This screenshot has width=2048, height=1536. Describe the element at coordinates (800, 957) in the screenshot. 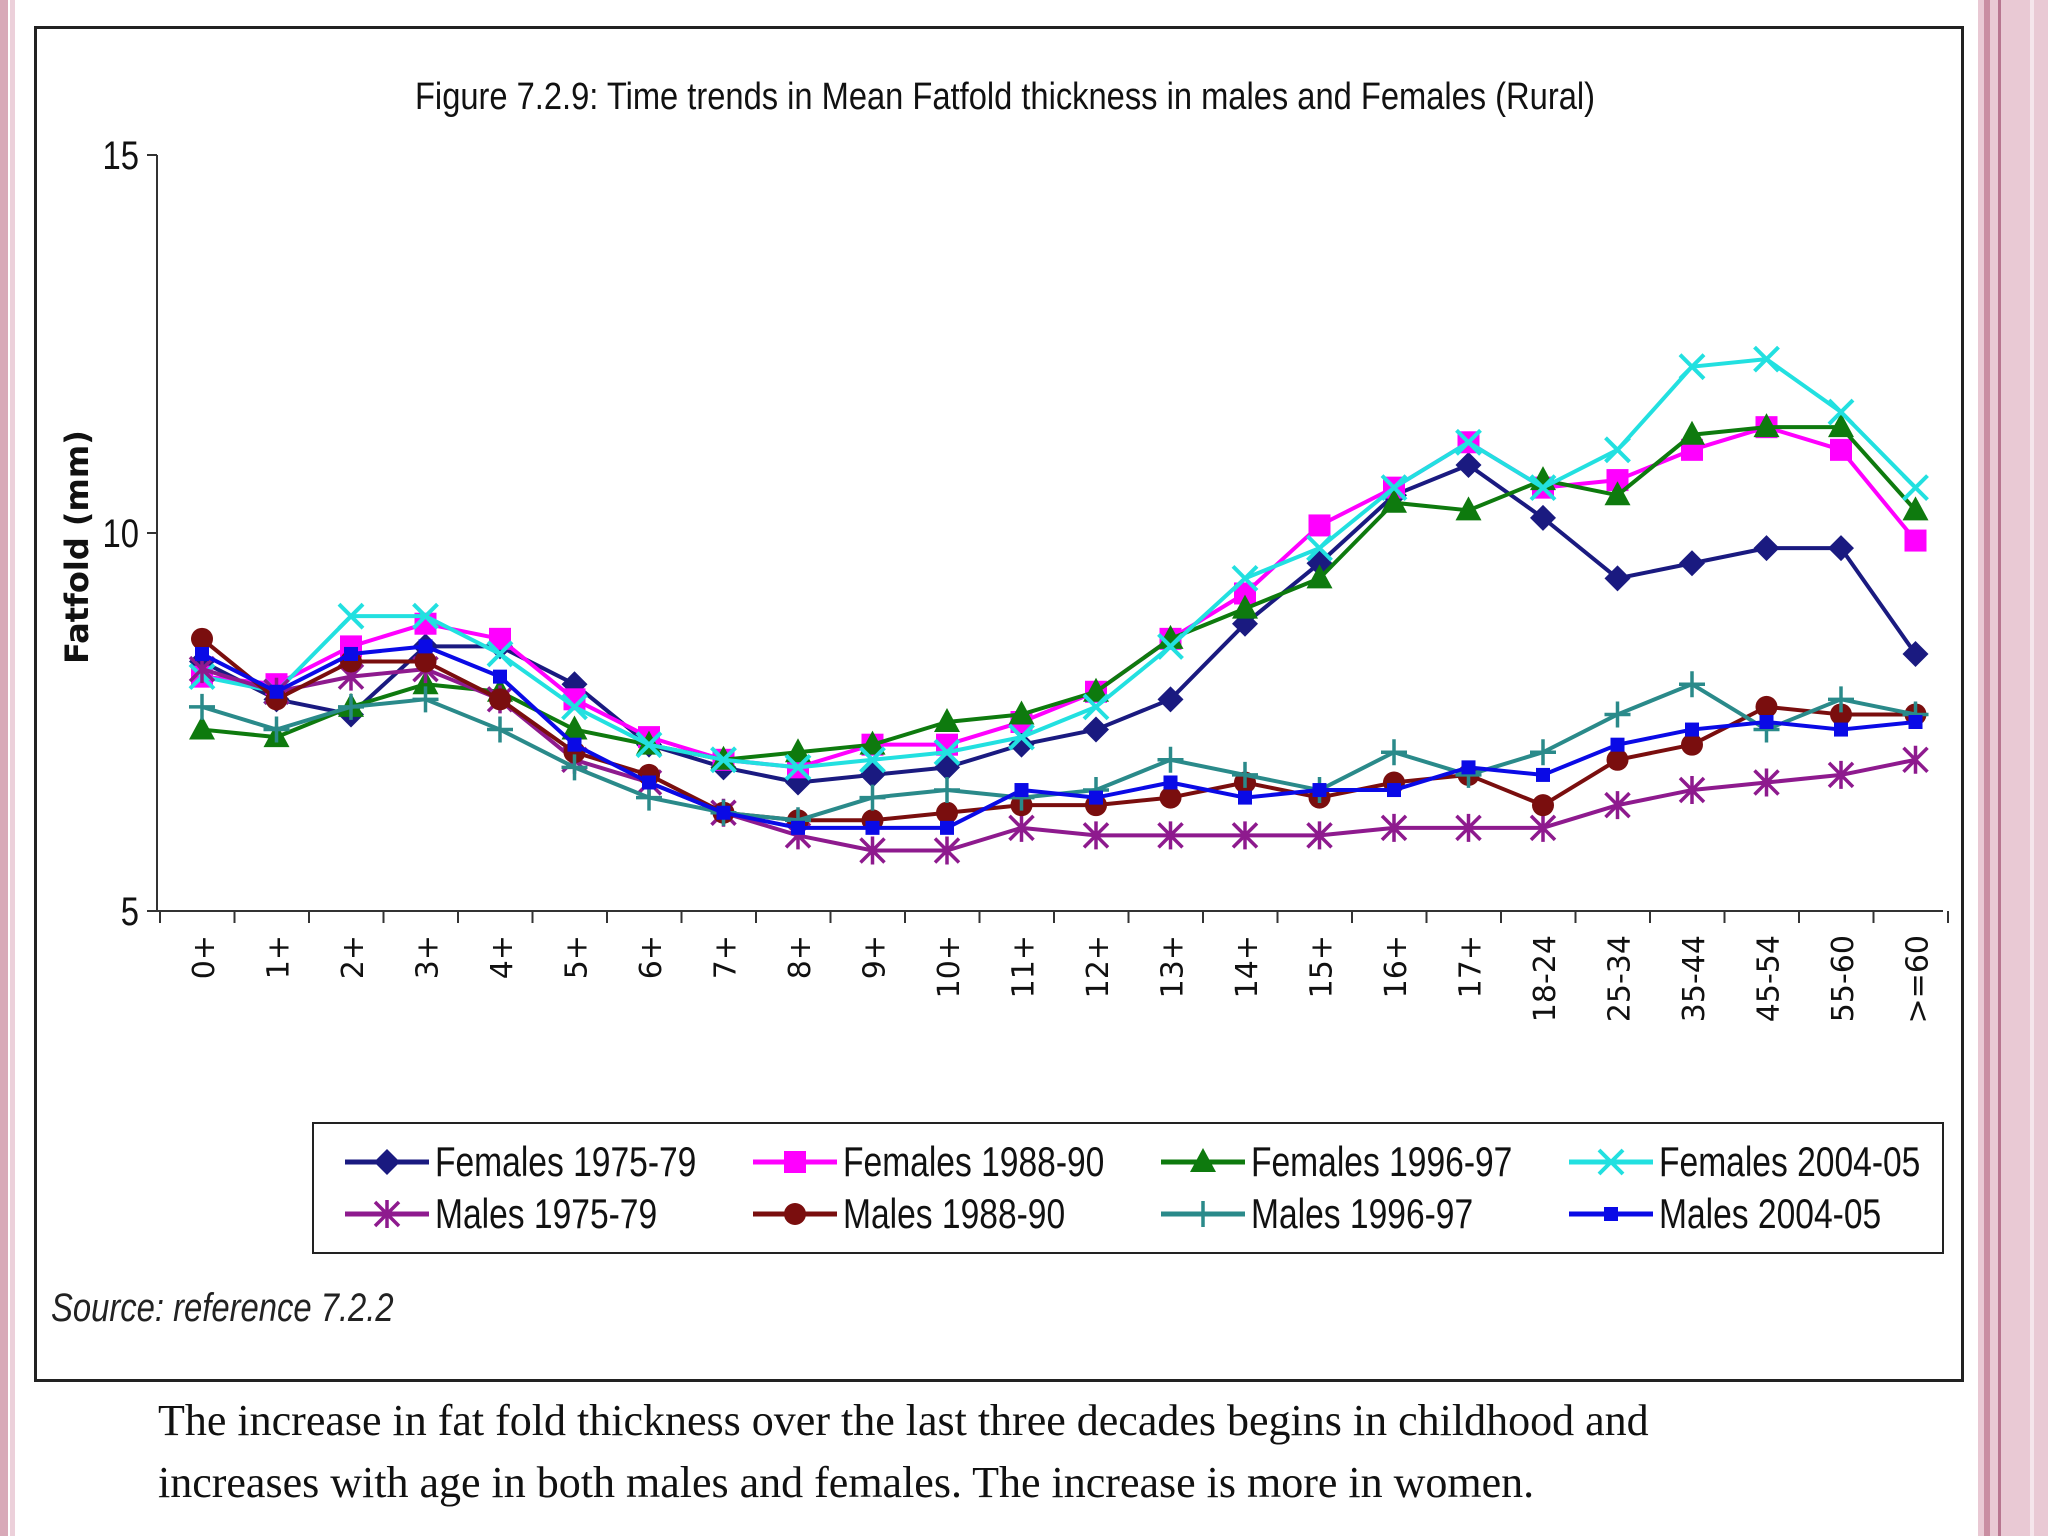

I see `x-tick-label: 8+` at that location.